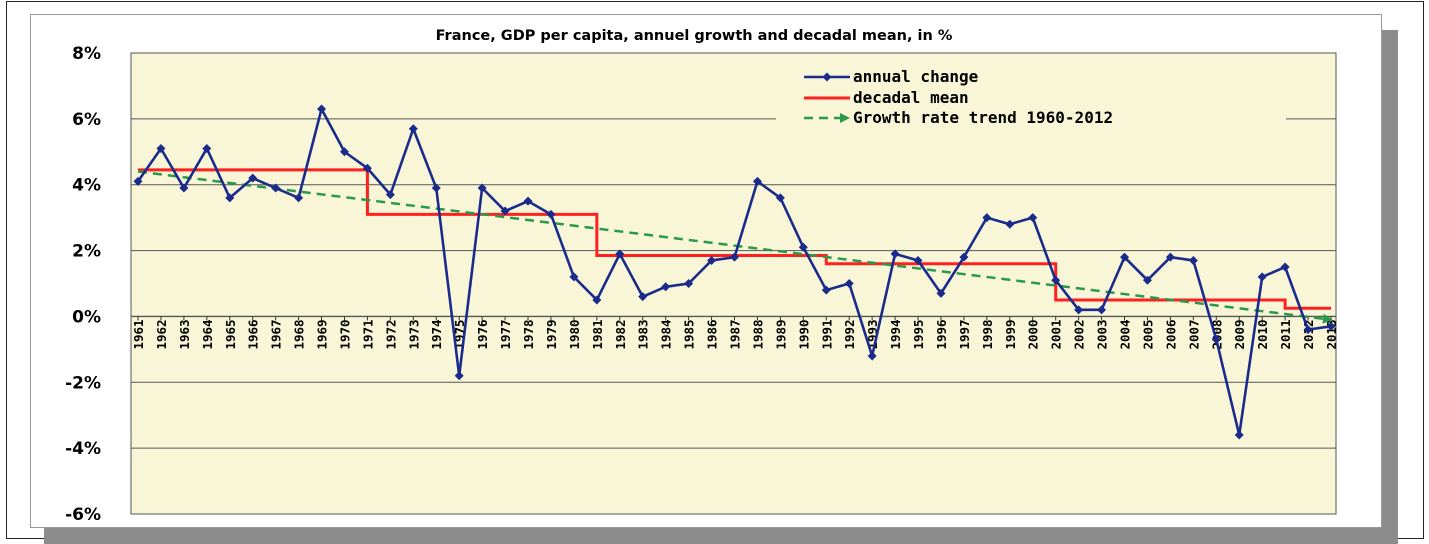 This screenshot has width=1429, height=544. I want to click on legend-trend-label: Growth rate trend 1960-2012, so click(983, 117).